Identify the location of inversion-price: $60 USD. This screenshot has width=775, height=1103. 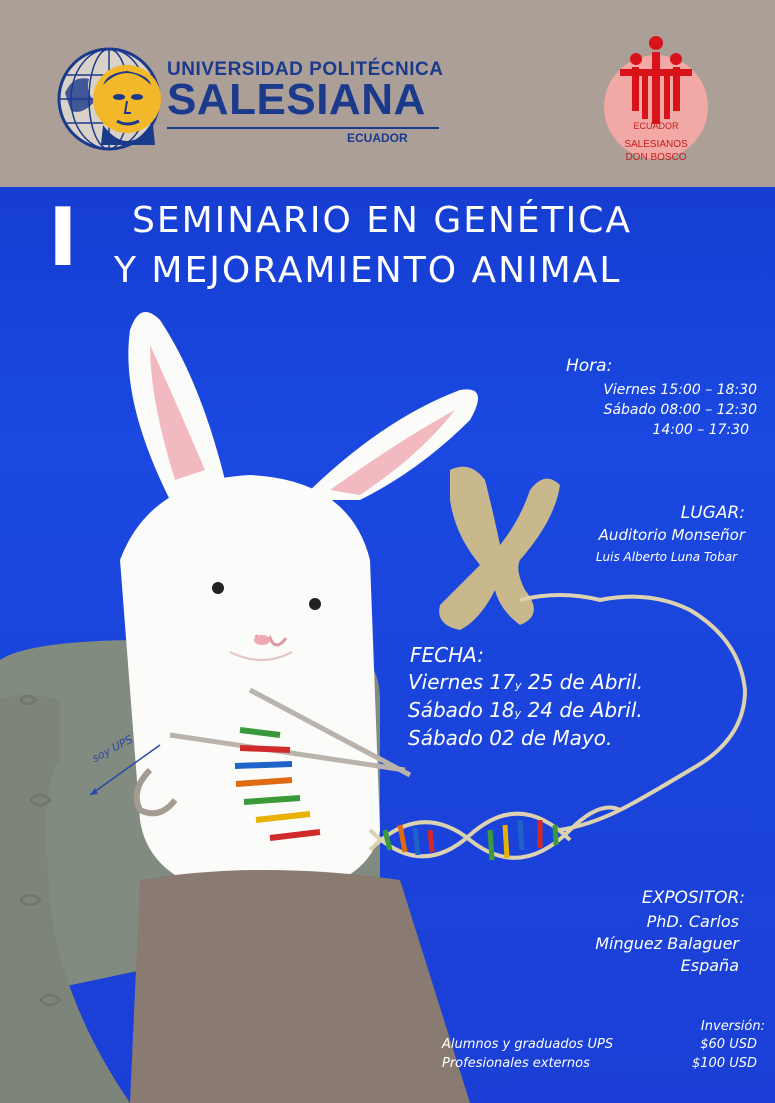
(728, 1044).